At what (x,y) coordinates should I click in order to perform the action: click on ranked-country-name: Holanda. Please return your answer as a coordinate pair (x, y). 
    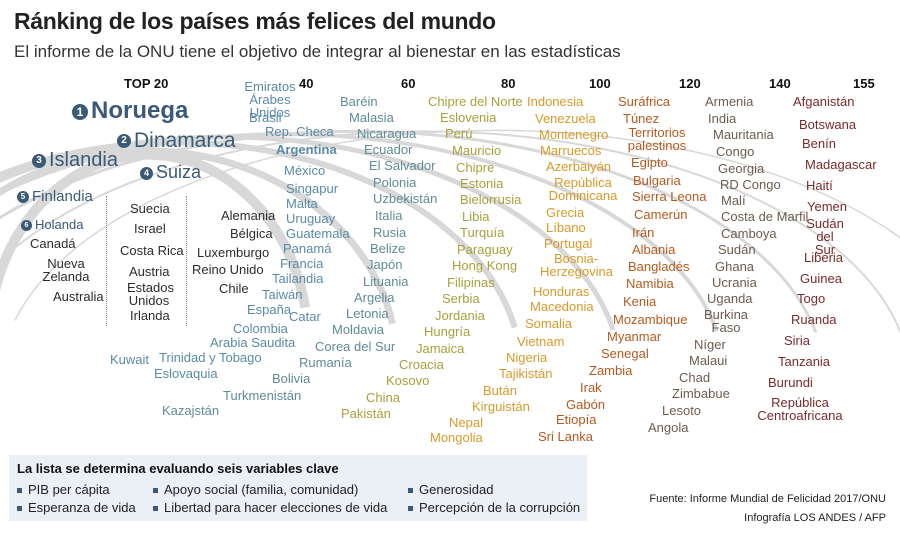
    Looking at the image, I should click on (59, 224).